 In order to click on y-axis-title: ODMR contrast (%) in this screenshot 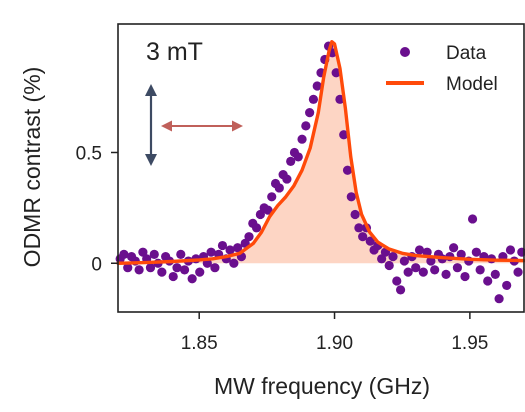, I will do `click(32, 167)`.